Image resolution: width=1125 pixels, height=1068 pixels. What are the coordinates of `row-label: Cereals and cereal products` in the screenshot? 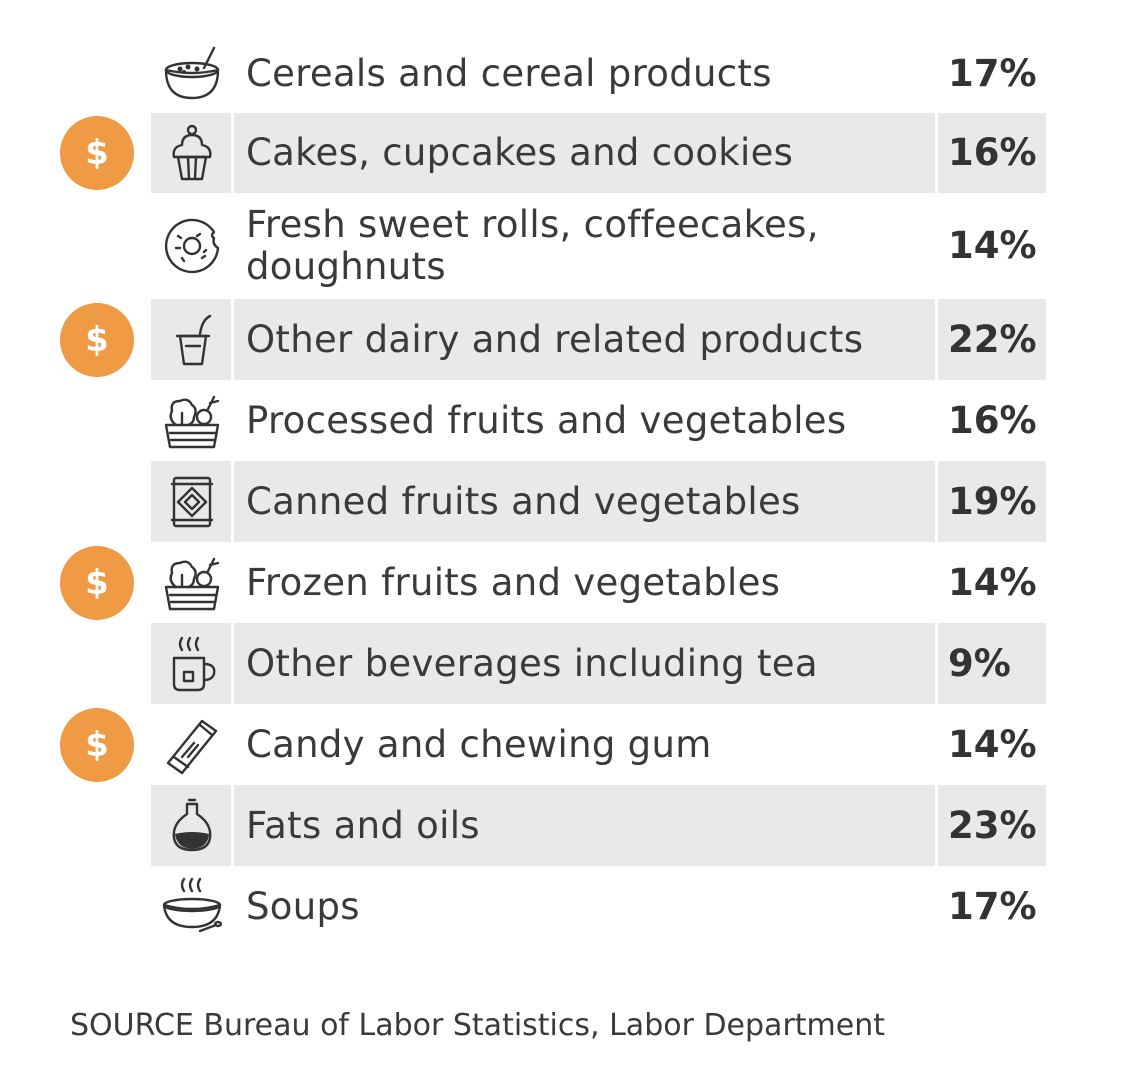 It's located at (509, 73).